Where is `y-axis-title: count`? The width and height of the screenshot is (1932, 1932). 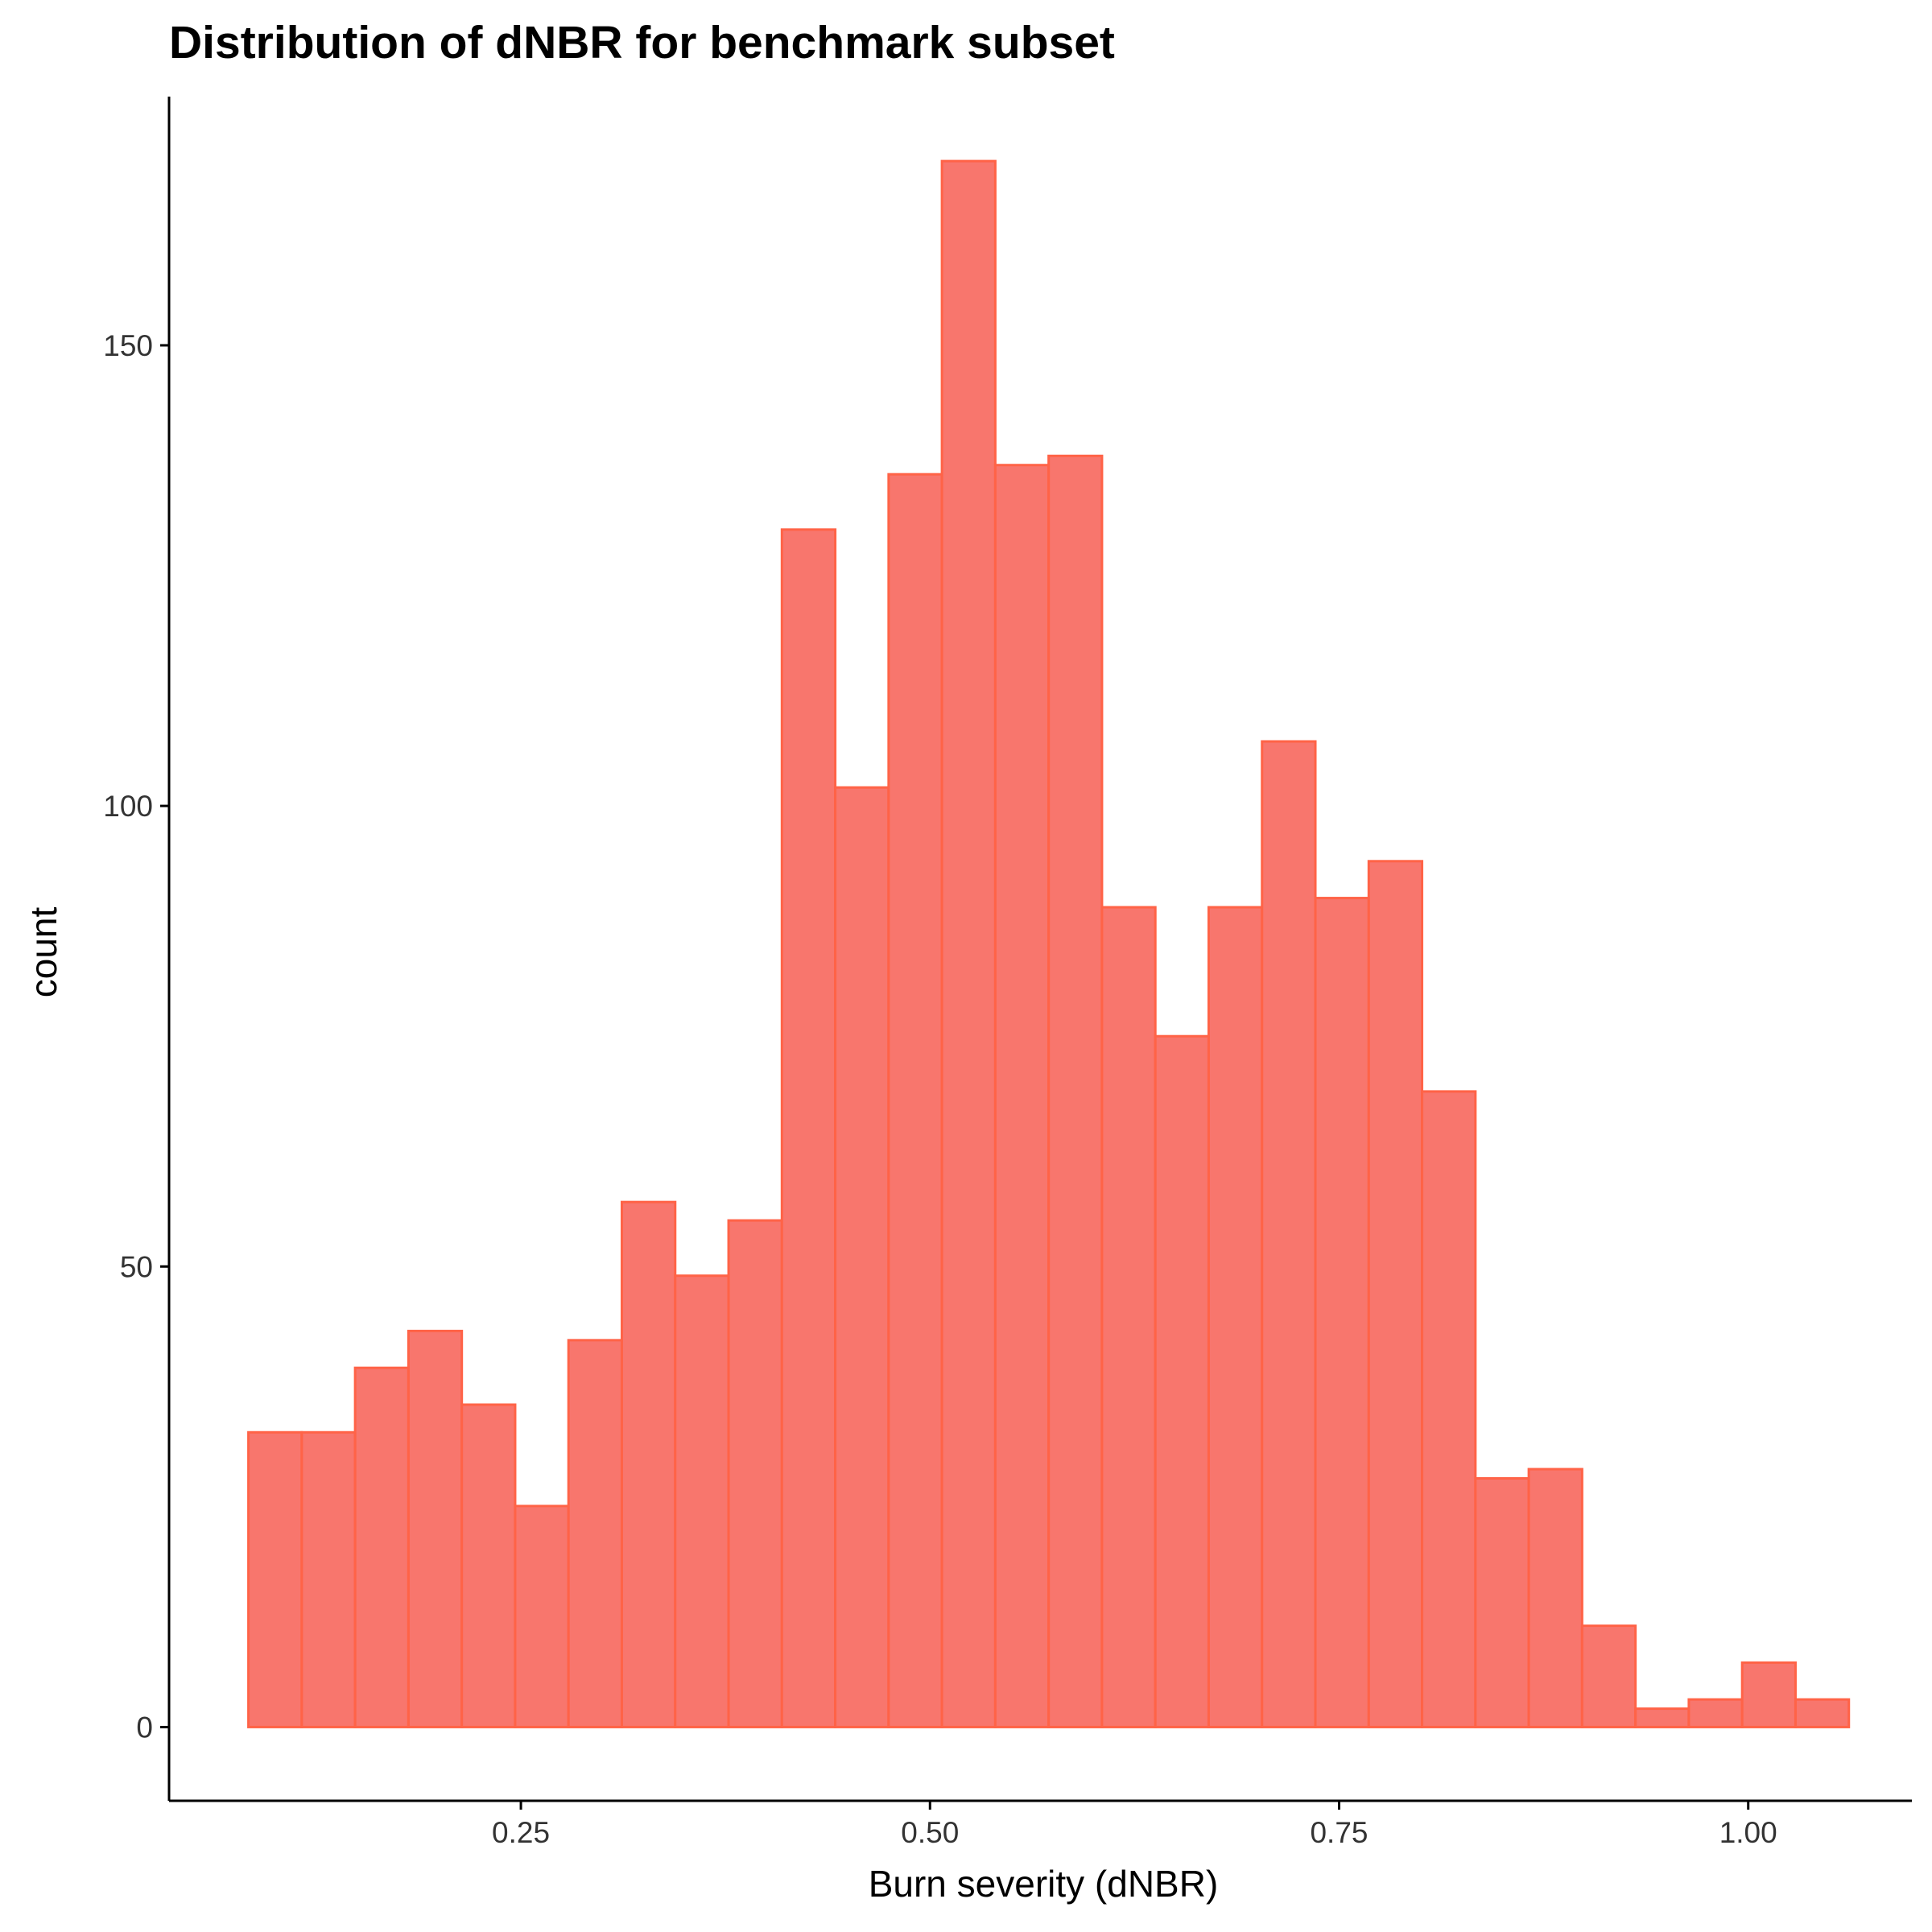 y-axis-title: count is located at coordinates (43, 952).